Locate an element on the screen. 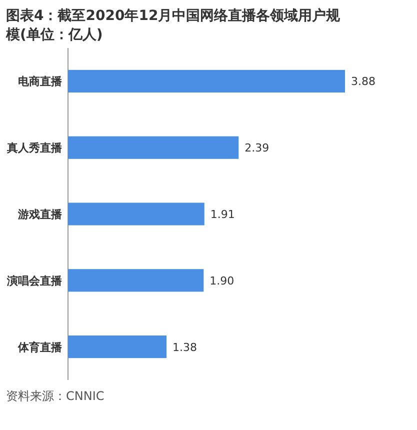  text: 资料来源：CNNIC is located at coordinates (55, 396).